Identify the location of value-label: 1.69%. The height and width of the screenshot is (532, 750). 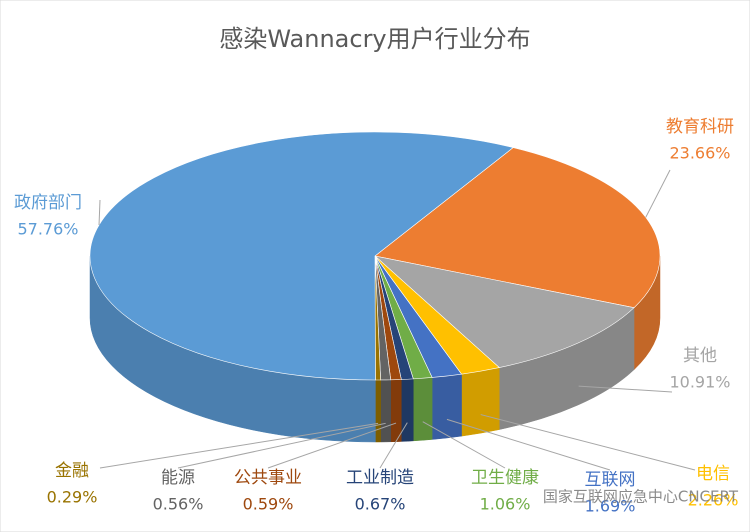
(610, 506).